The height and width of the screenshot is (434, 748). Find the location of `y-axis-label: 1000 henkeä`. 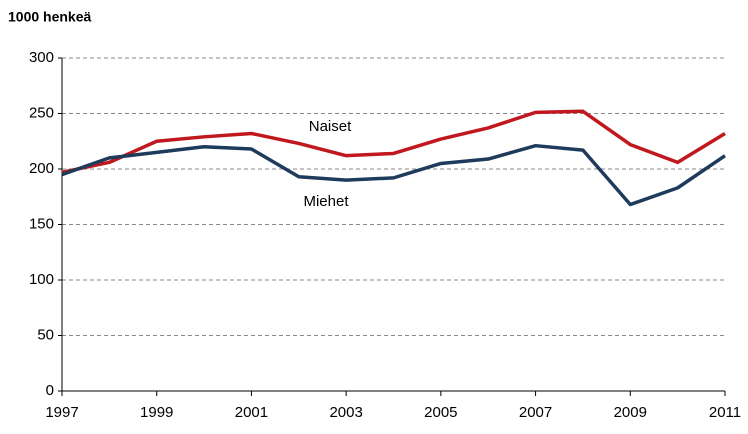

y-axis-label: 1000 henkeä is located at coordinates (49, 17).